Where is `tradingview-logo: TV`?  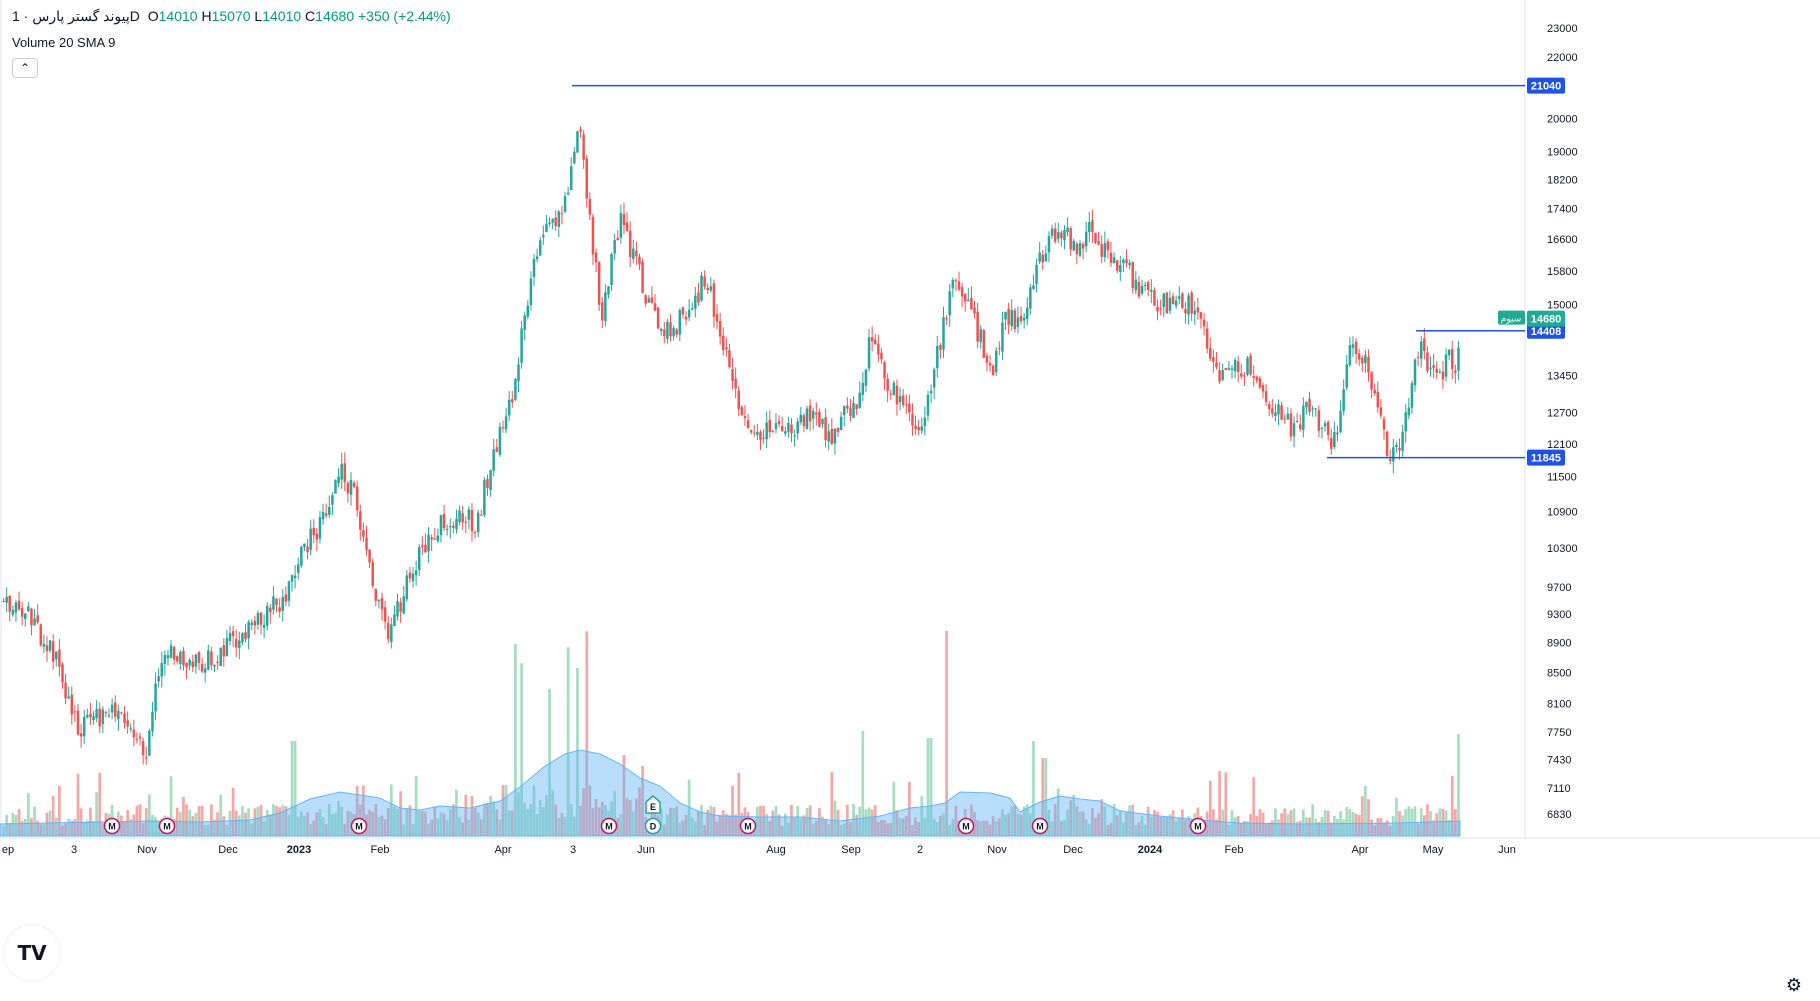
tradingview-logo: TV is located at coordinates (32, 953).